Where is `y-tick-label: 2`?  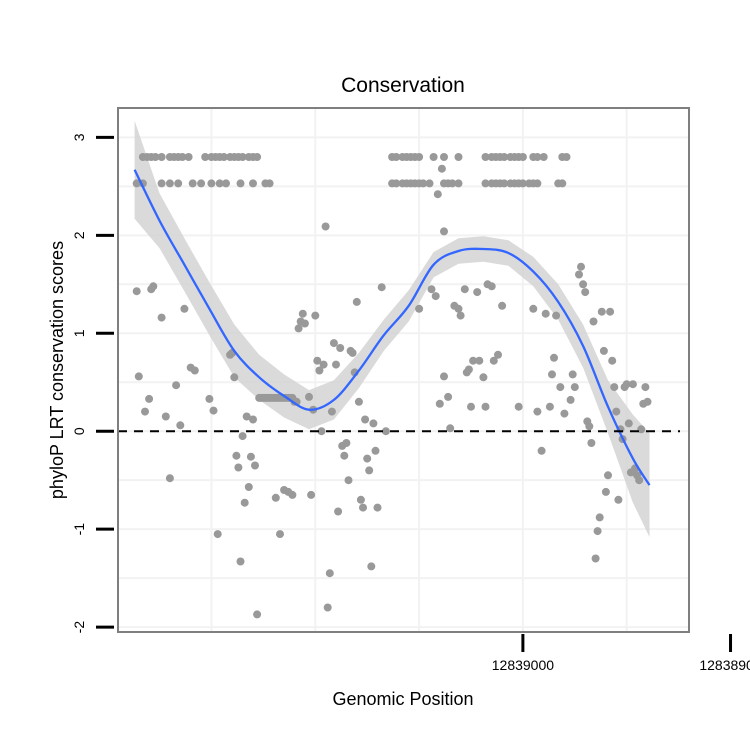
y-tick-label: 2 is located at coordinates (79, 235).